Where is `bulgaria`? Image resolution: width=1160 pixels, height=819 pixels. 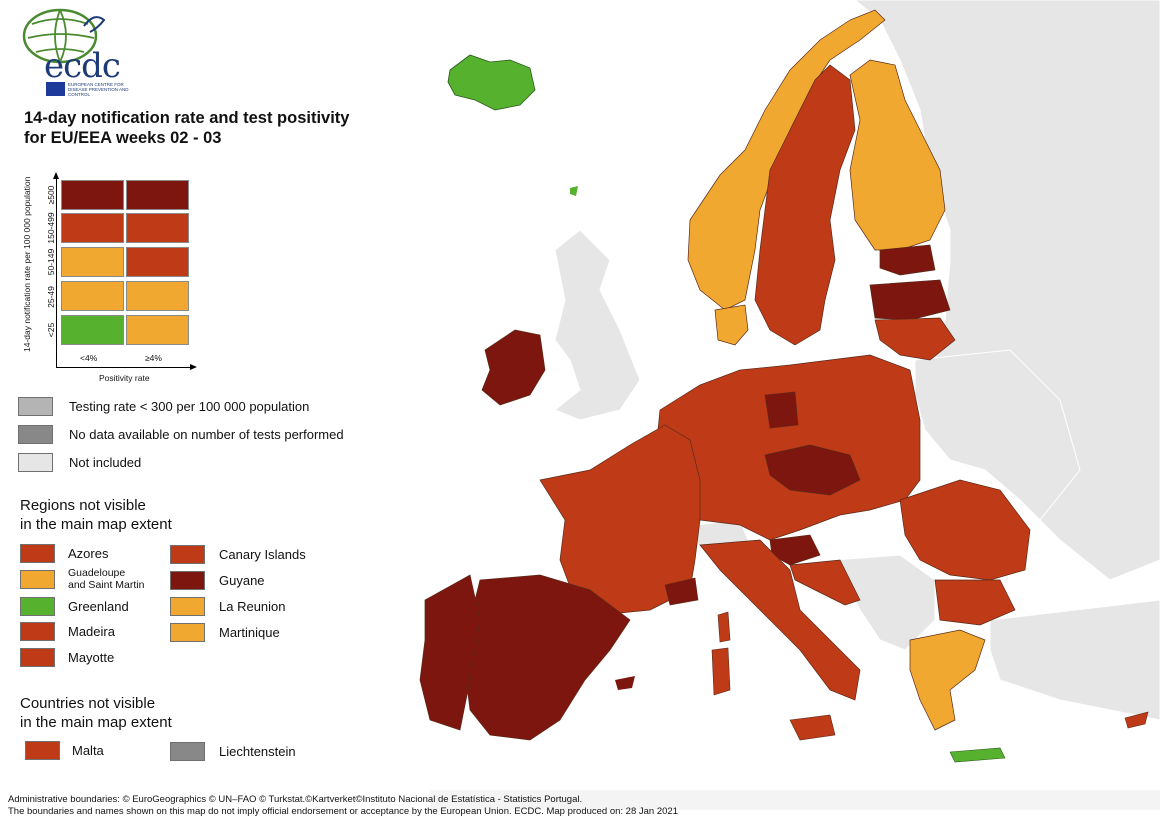
bulgaria is located at coordinates (975, 602).